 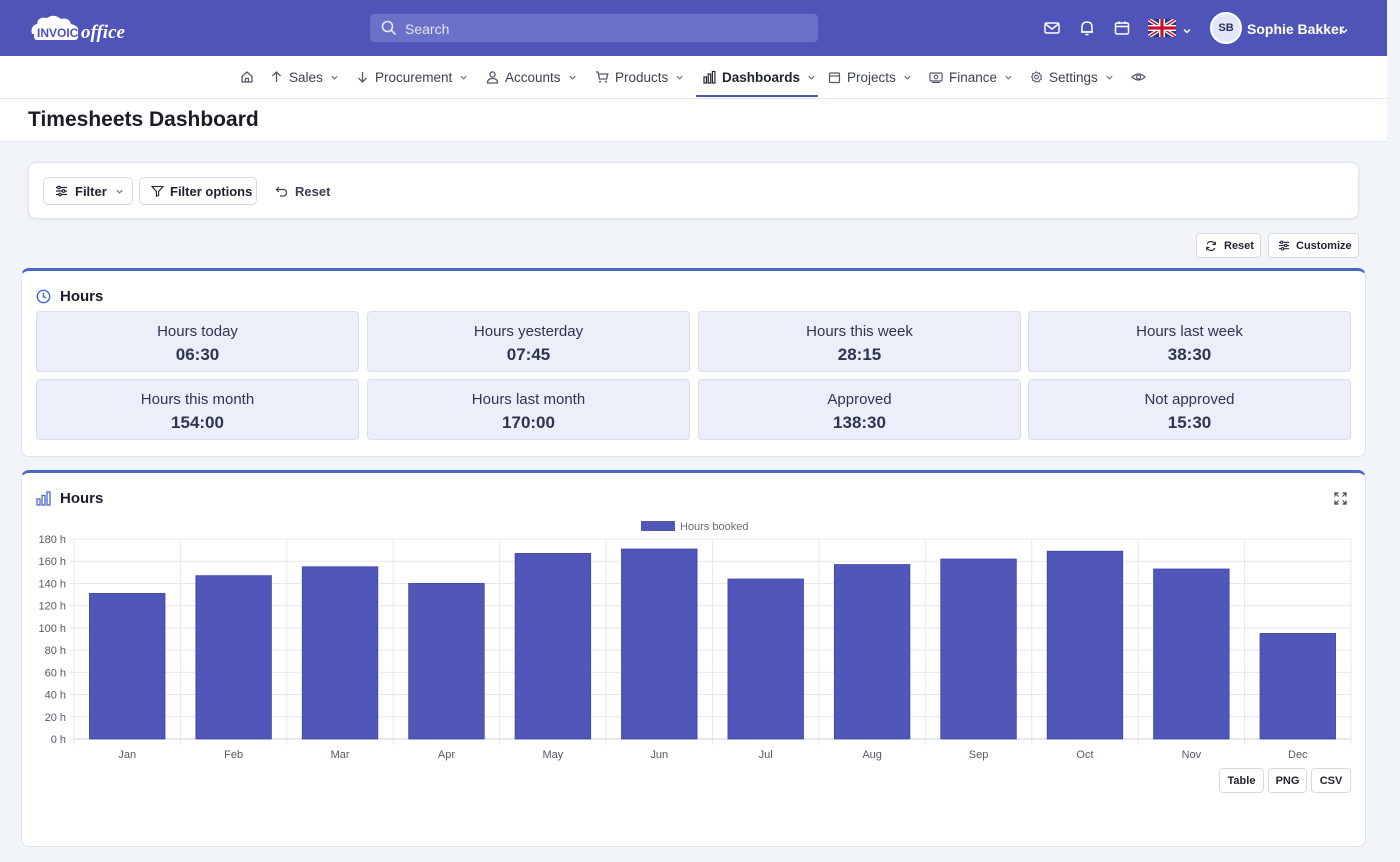 What do you see at coordinates (1226, 28) in the screenshot?
I see `avatar: SB` at bounding box center [1226, 28].